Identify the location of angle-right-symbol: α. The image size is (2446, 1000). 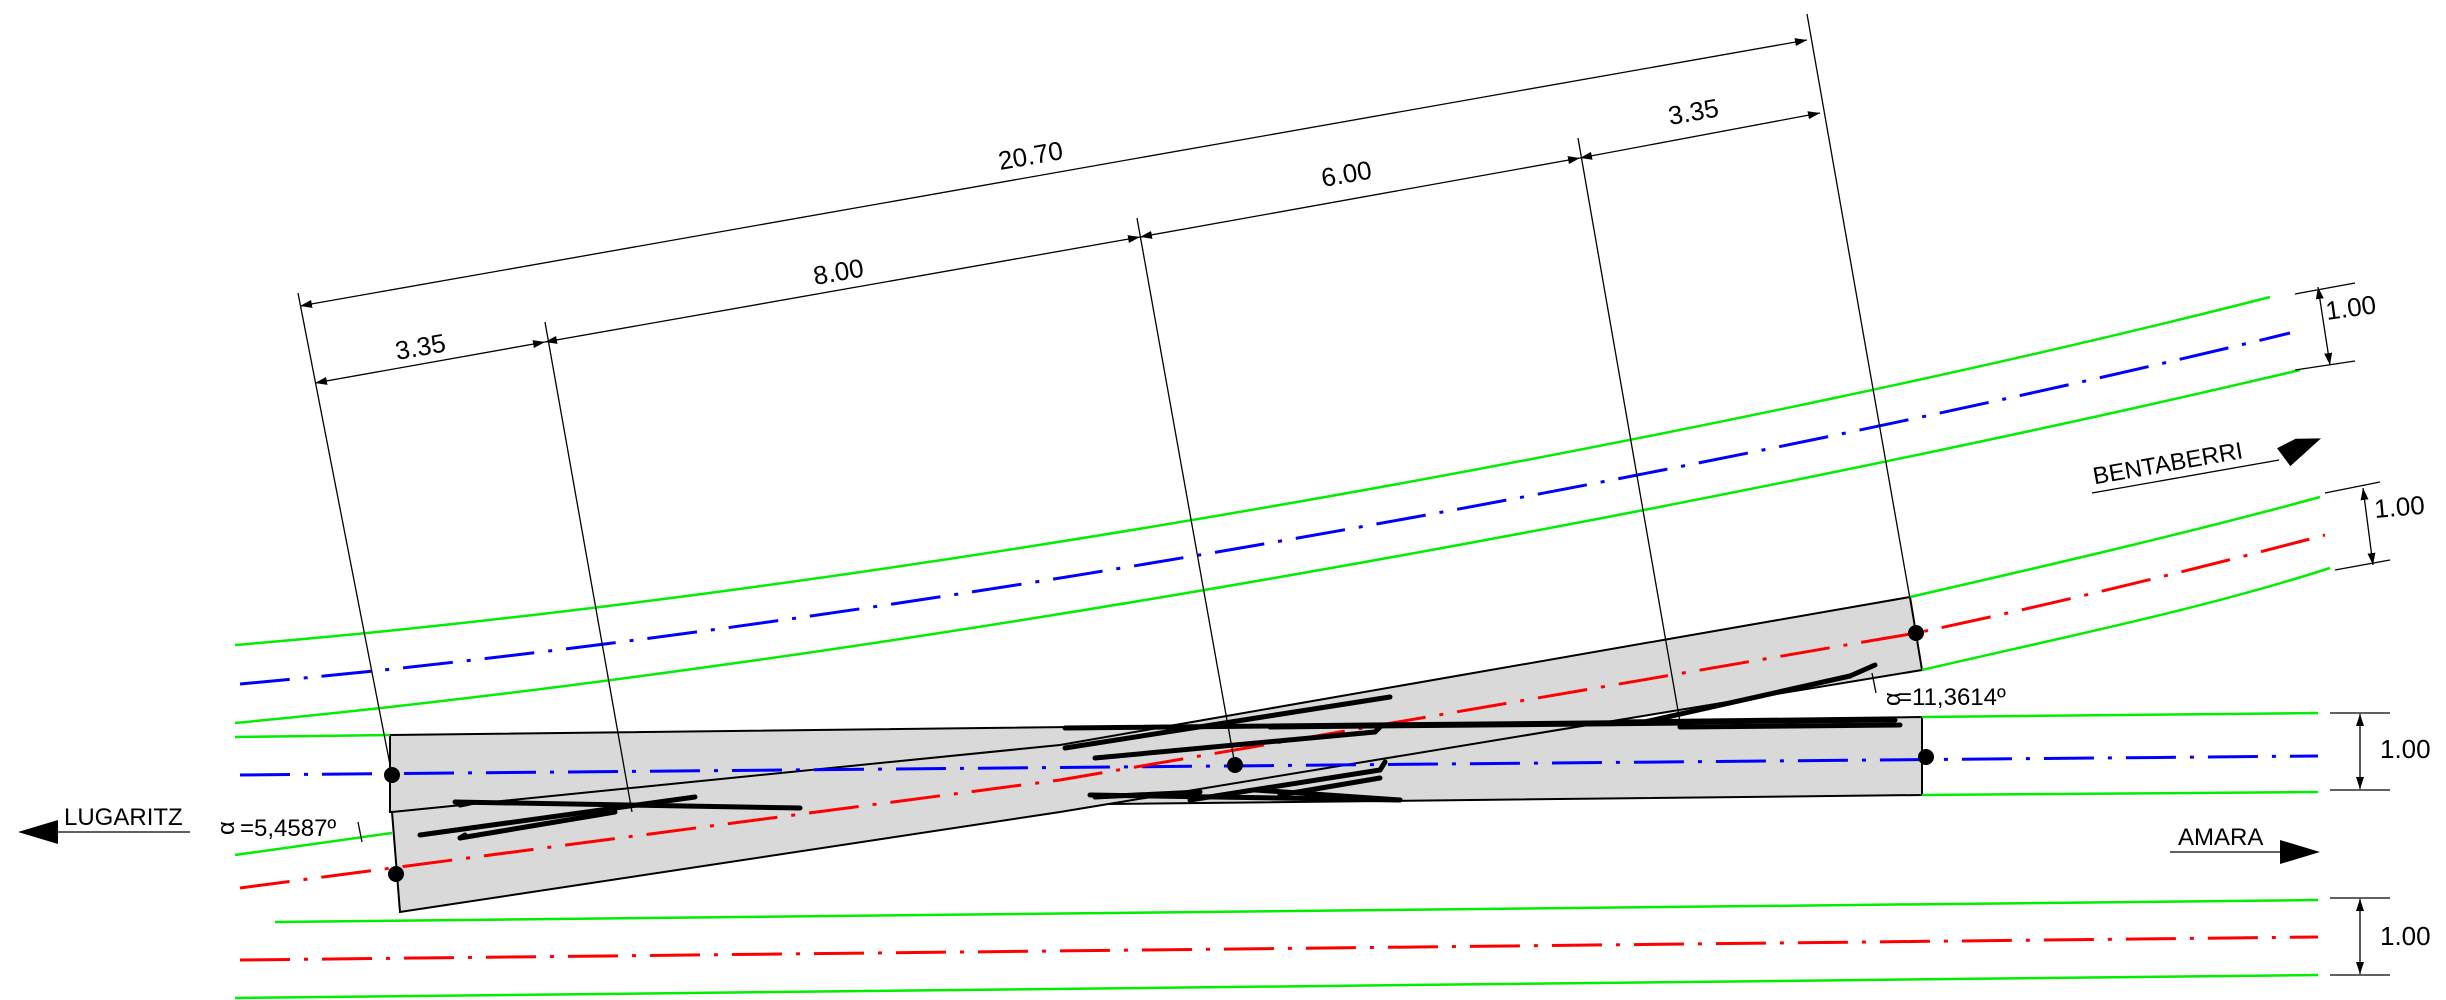
(1892, 699).